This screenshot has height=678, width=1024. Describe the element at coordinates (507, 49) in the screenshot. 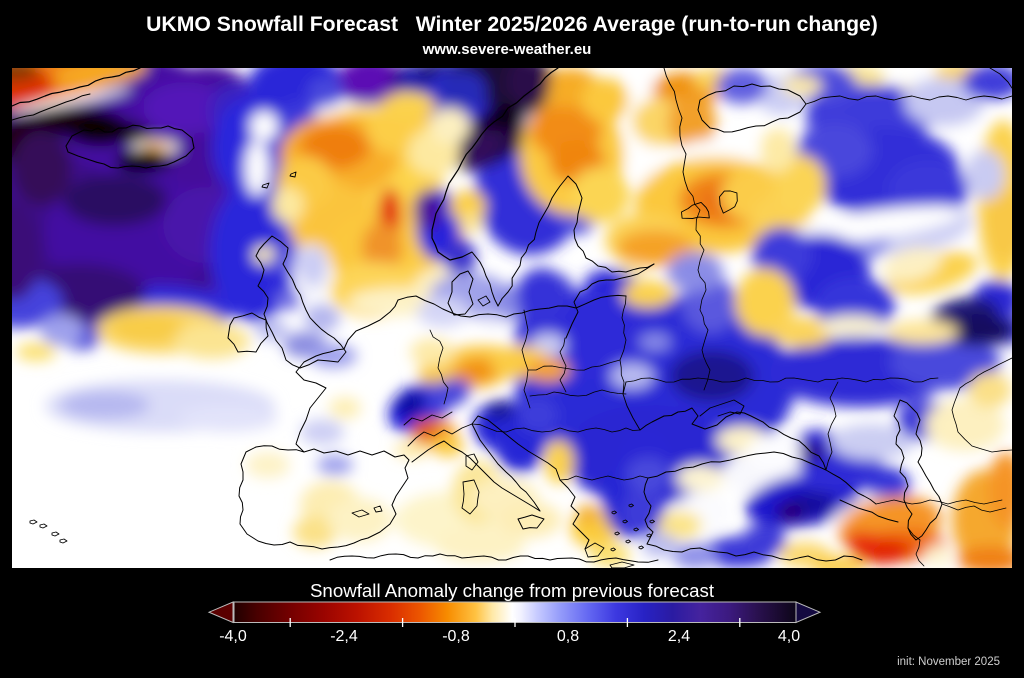

I see `svg-text: www.severe-weather.eu` at that location.